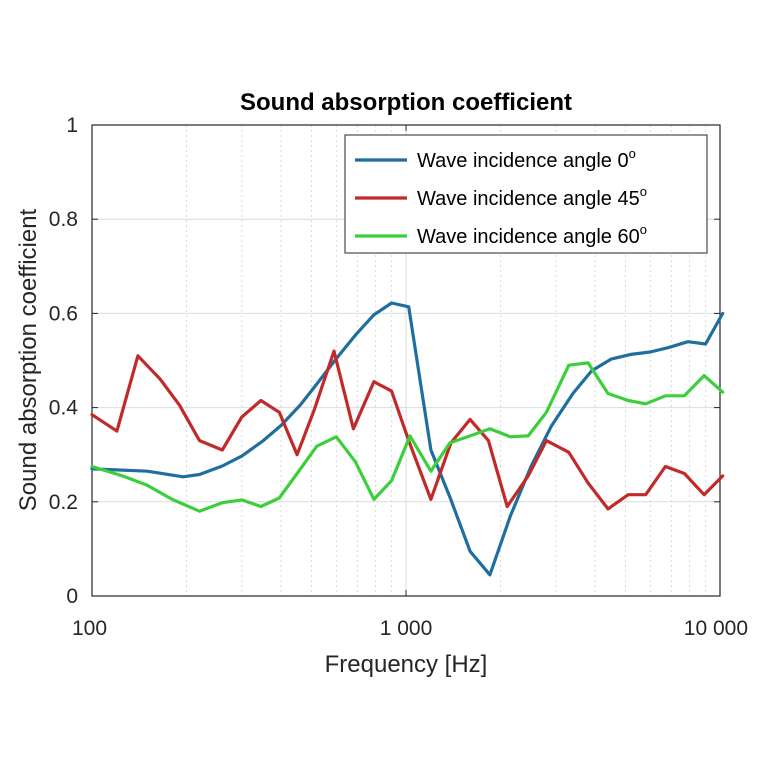  Describe the element at coordinates (72, 596) in the screenshot. I see `y-tick-label: 0` at that location.